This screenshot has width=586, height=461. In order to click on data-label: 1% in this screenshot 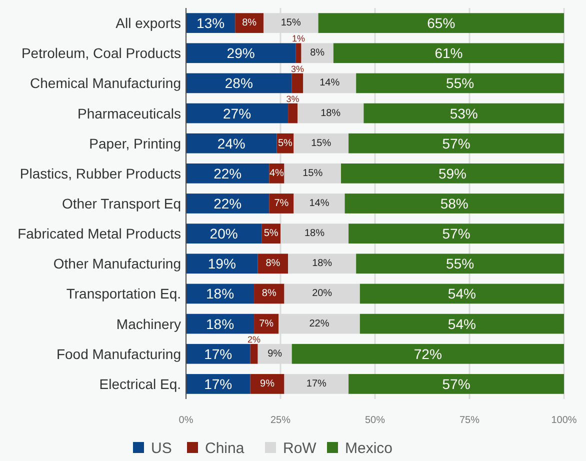, I will do `click(298, 39)`.